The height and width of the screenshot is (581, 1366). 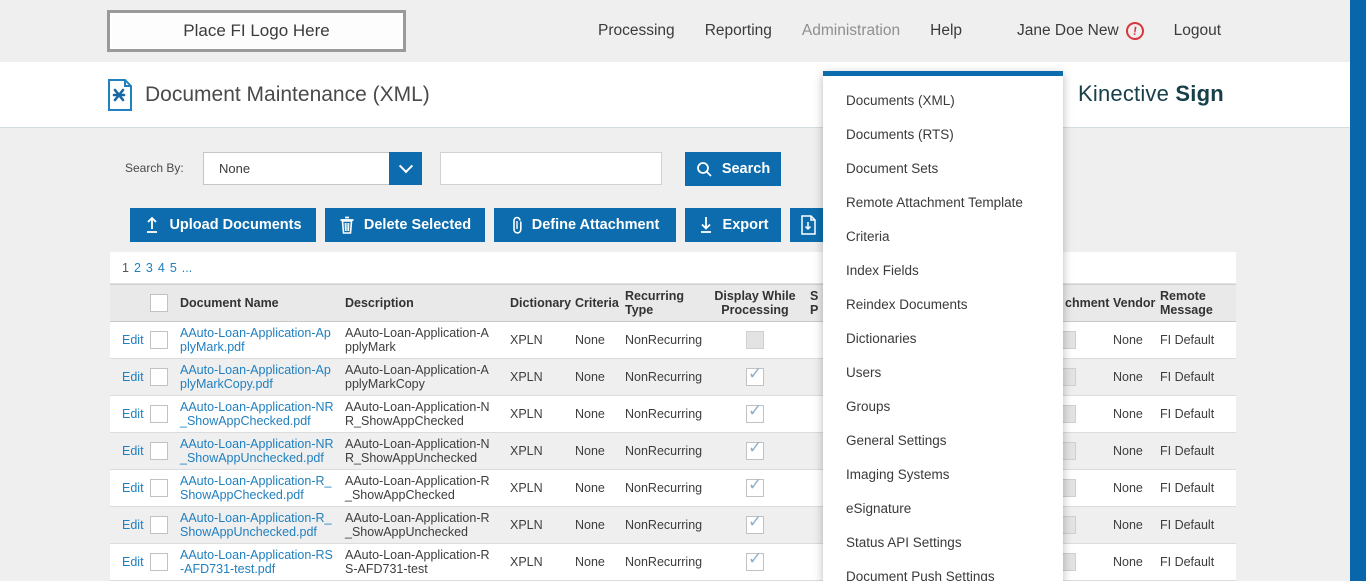 What do you see at coordinates (882, 270) in the screenshot?
I see `admin-menu-item: Index Fields` at bounding box center [882, 270].